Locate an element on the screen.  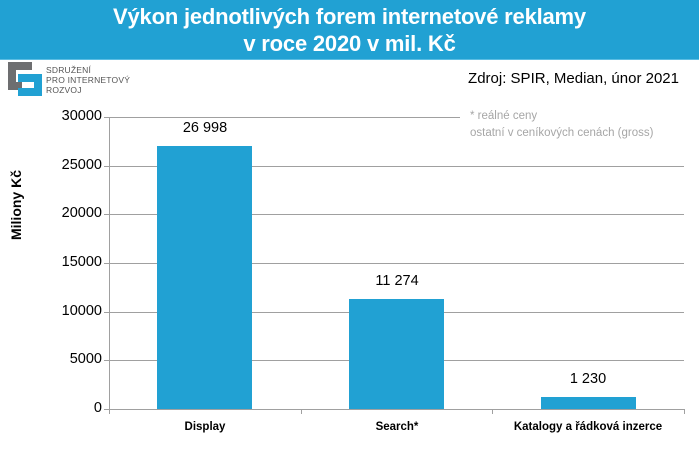
y-tick-label: 15000 is located at coordinates (81, 262).